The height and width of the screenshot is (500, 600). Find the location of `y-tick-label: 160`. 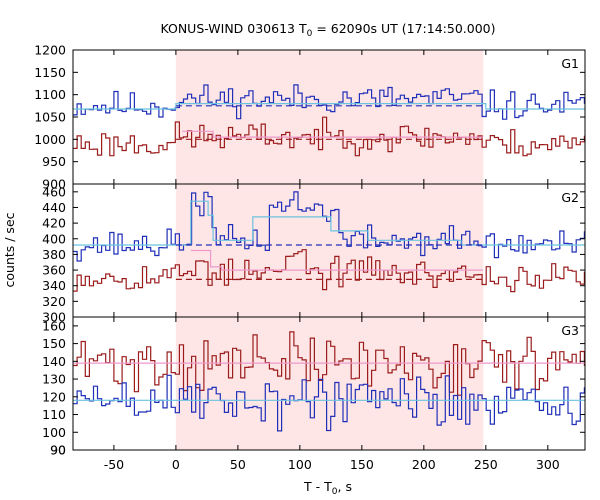

y-tick-label: 160 is located at coordinates (54, 325).